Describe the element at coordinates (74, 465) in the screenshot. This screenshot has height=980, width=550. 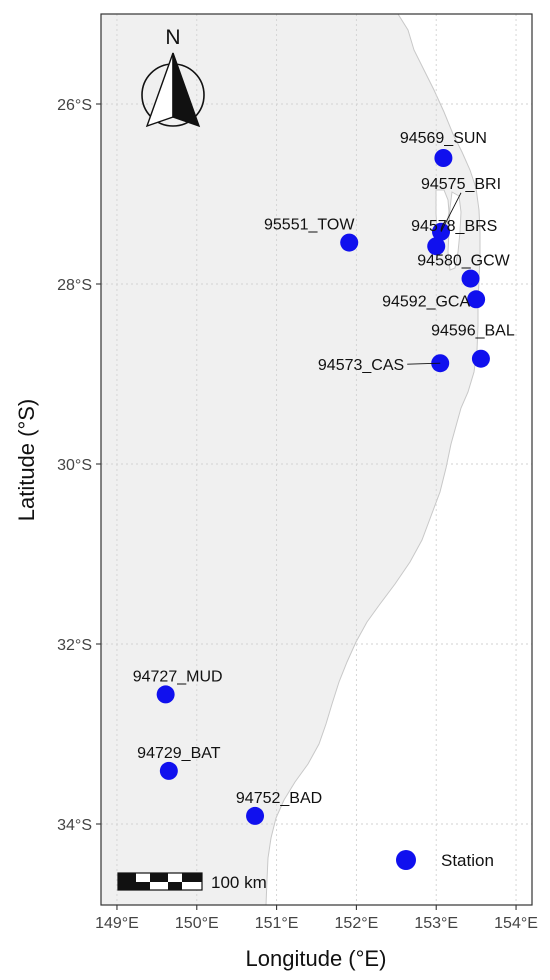
I see `y-tick-label: 30°S` at that location.